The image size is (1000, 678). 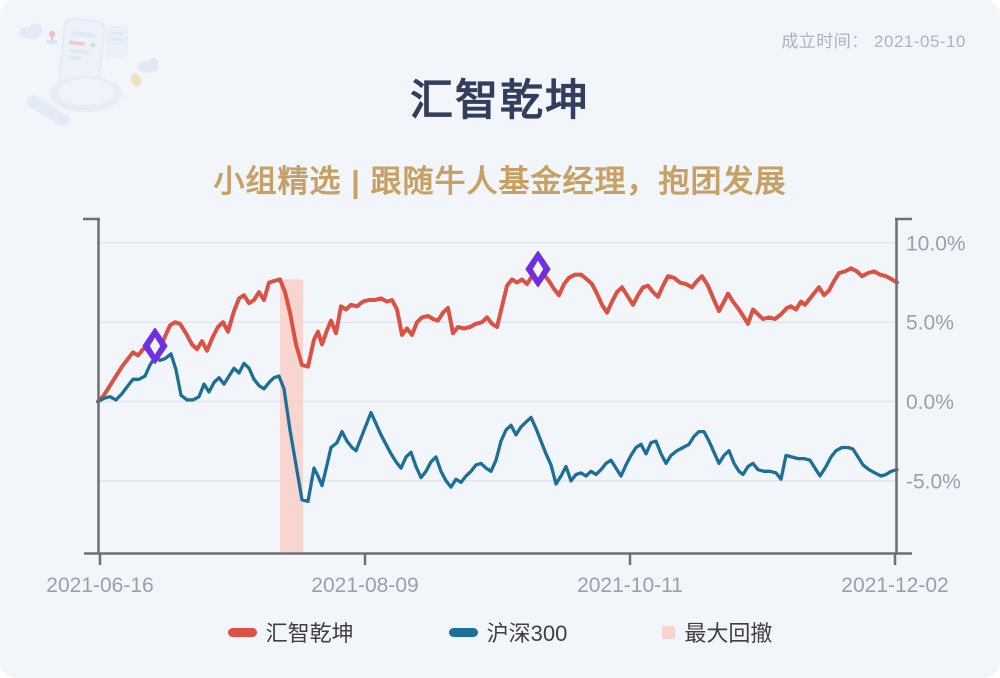 What do you see at coordinates (630, 585) in the screenshot?
I see `x-tick-label: 2021-10-11` at bounding box center [630, 585].